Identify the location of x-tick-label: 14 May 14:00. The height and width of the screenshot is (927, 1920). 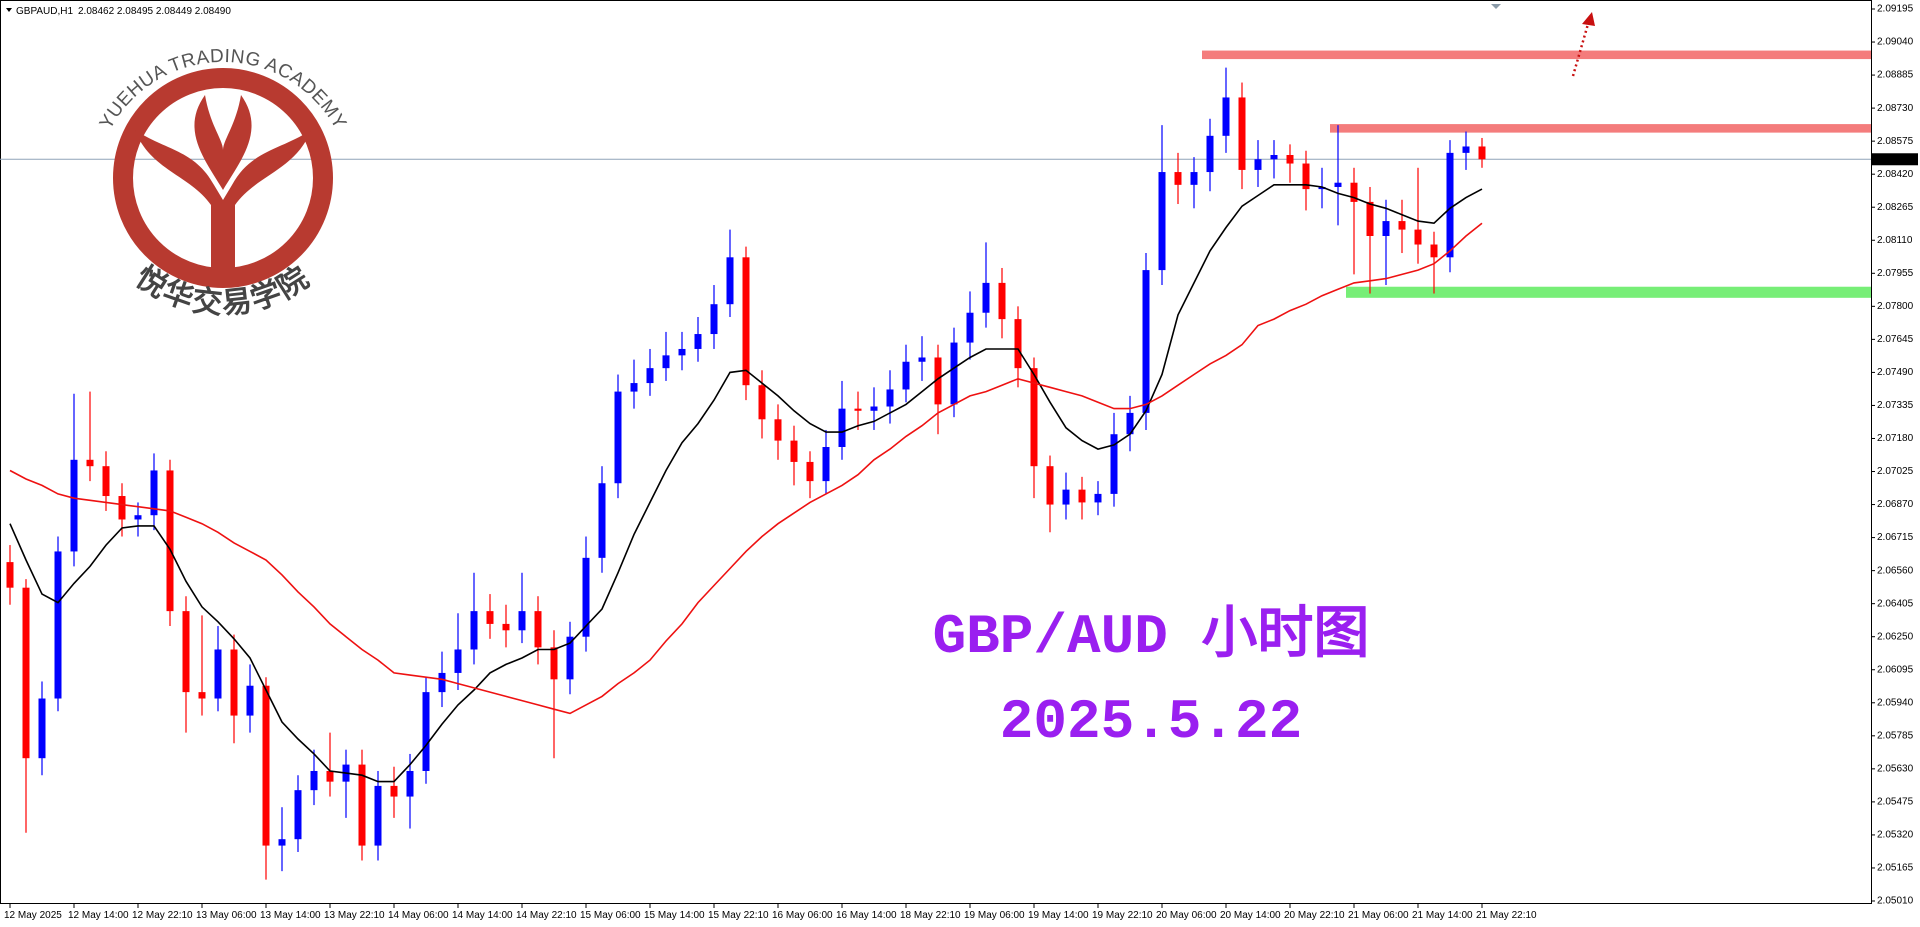
(482, 915).